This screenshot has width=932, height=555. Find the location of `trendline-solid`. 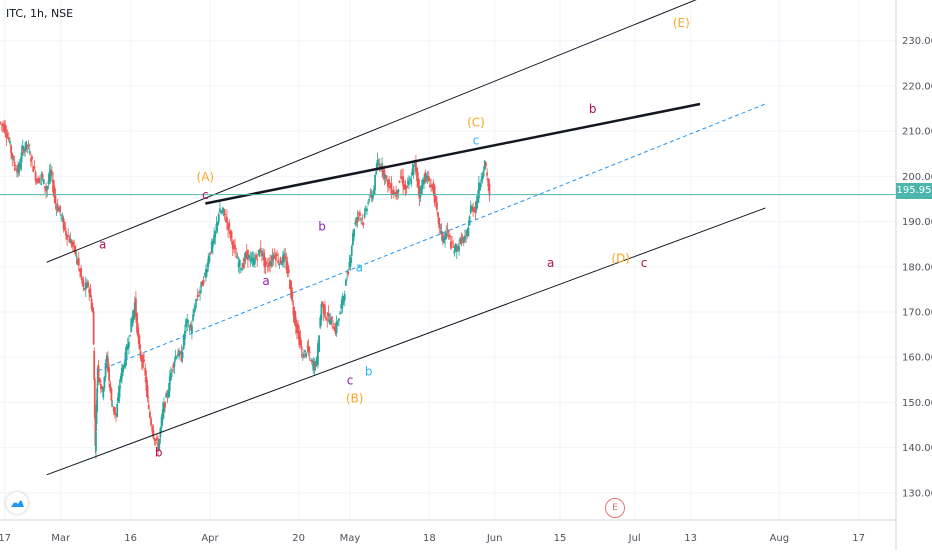

trendline-solid is located at coordinates (453, 153).